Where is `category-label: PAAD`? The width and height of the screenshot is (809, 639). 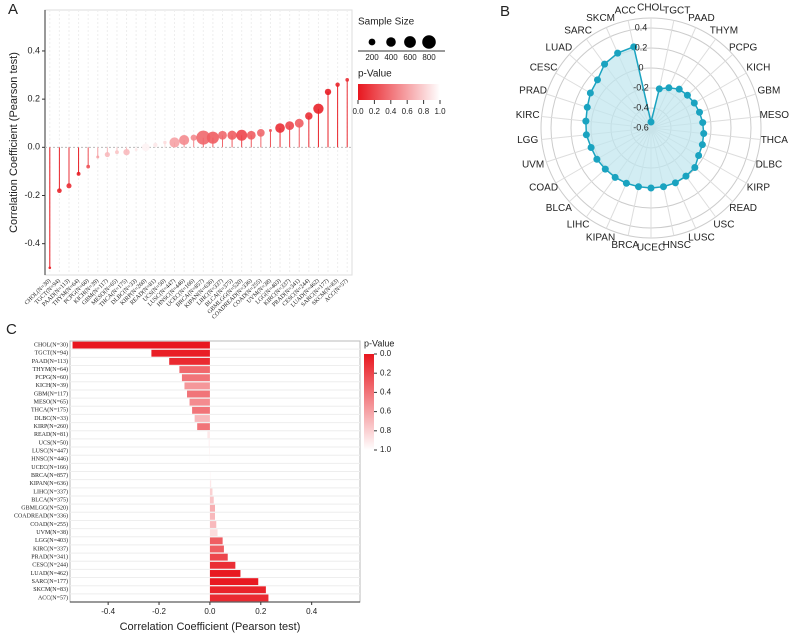
category-label: PAAD is located at coordinates (701, 18).